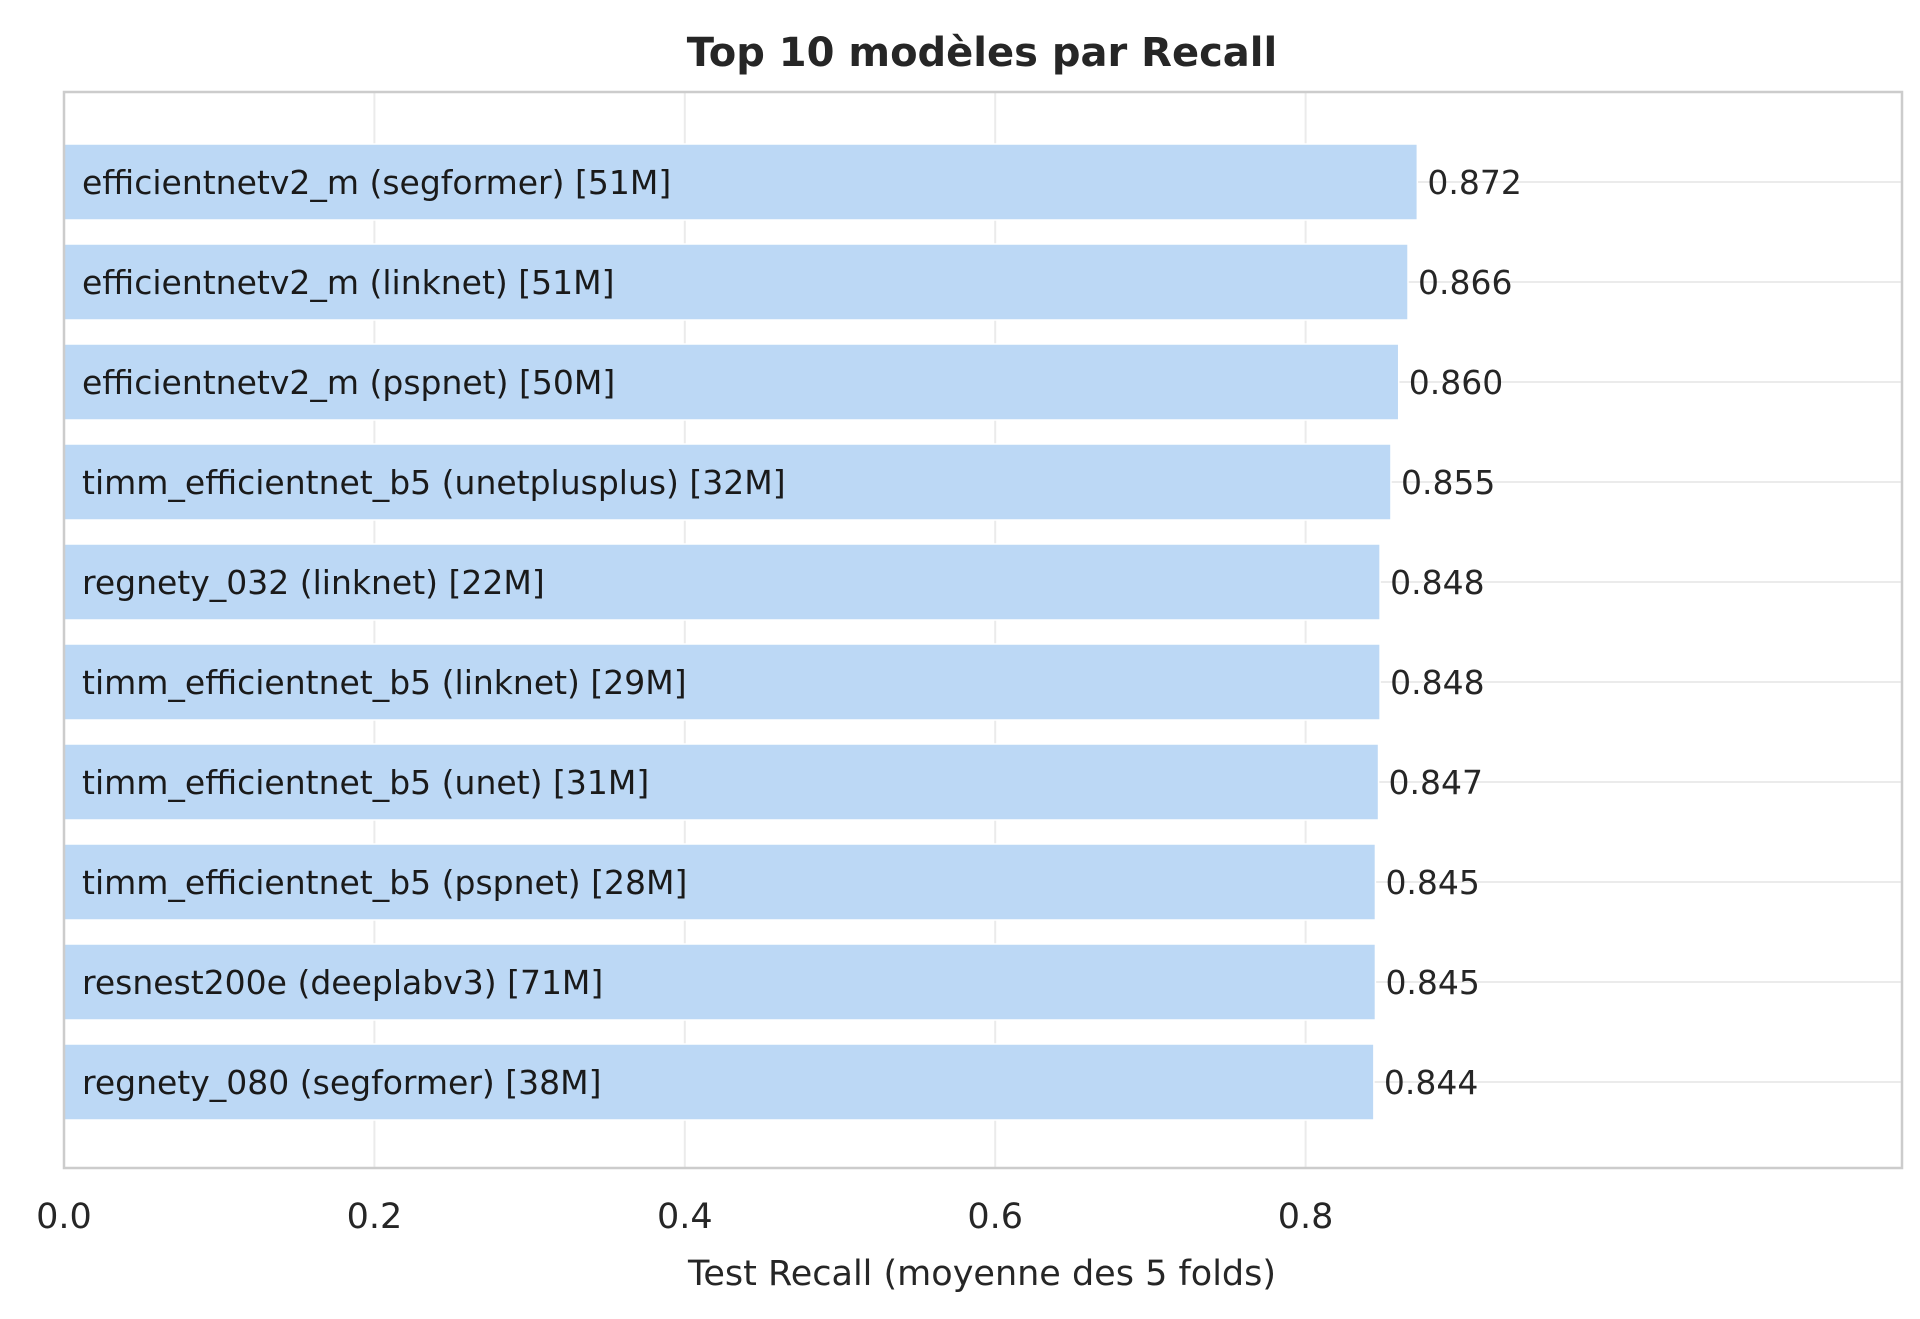 The width and height of the screenshot is (1920, 1319). I want to click on bar-value-label: 0.872, so click(1474, 182).